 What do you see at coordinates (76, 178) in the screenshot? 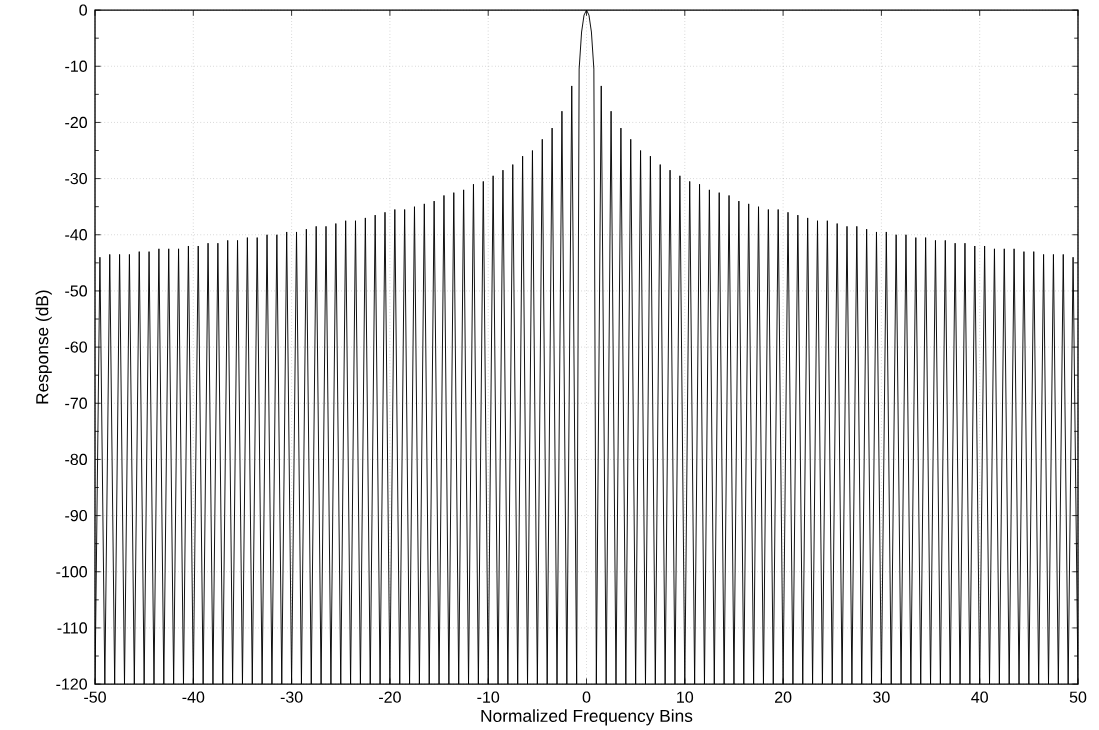
I see `y-tick-label: -30` at bounding box center [76, 178].